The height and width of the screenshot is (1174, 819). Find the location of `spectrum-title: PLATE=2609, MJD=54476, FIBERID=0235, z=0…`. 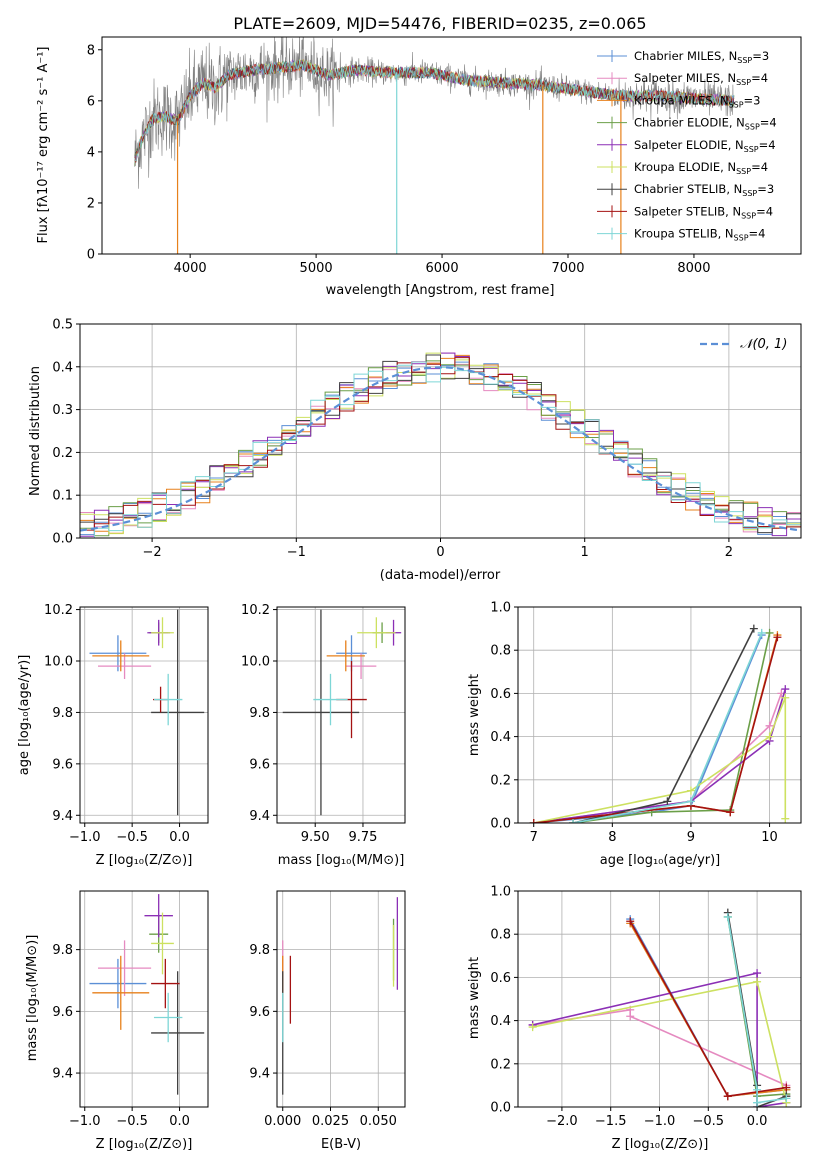

spectrum-title: PLATE=2609, MJD=54476, FIBERID=0235, z=0… is located at coordinates (439, 23).